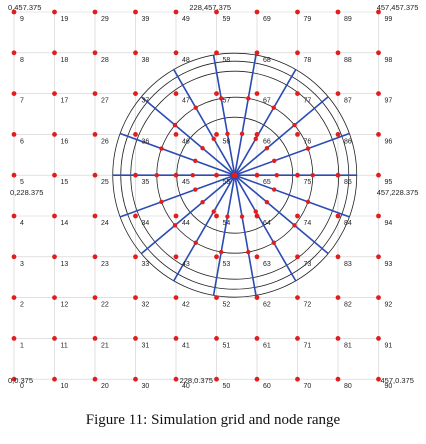  What do you see at coordinates (20, 380) in the screenshot?
I see `corner-label: 0,0.375` at bounding box center [20, 380].